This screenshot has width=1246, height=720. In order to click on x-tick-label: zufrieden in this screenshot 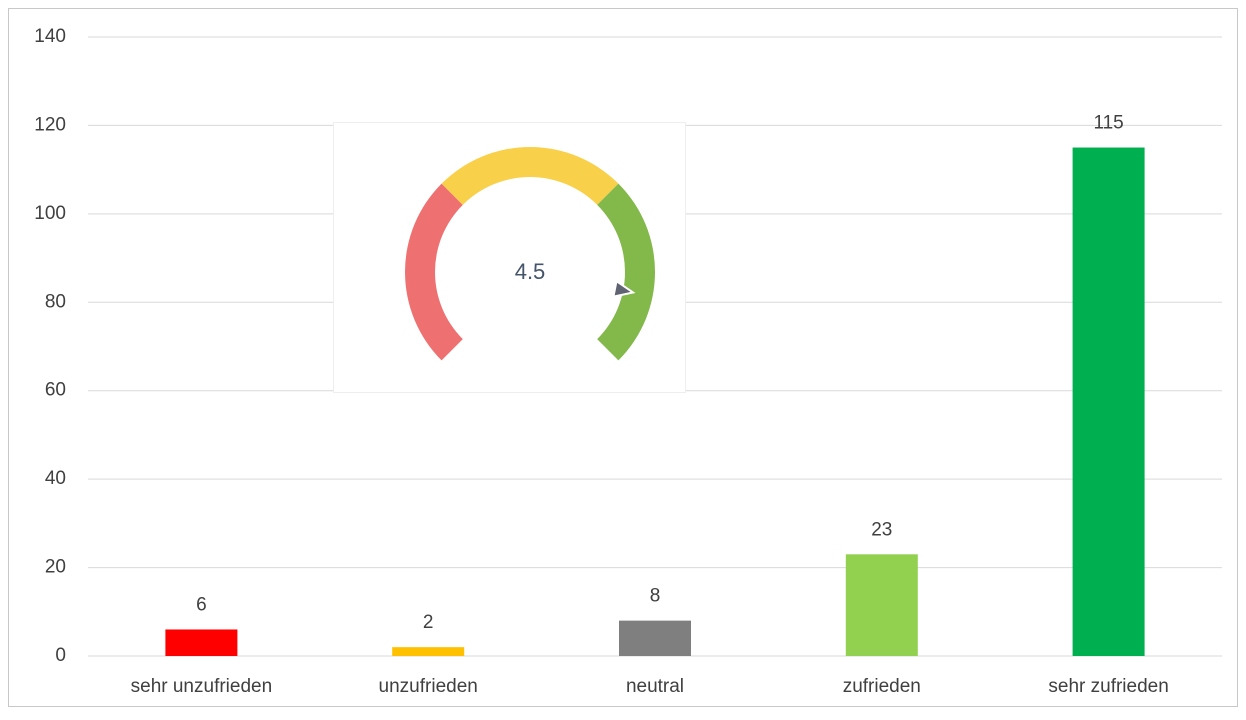, I will do `click(882, 686)`.